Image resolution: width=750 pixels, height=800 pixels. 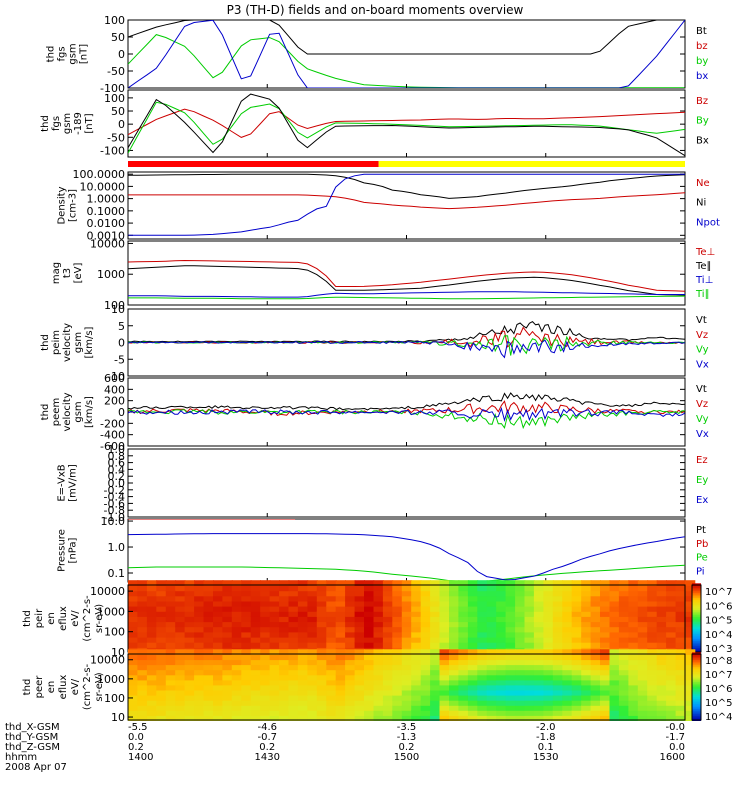 I want to click on y-tick-label: 1000, so click(x=111, y=274).